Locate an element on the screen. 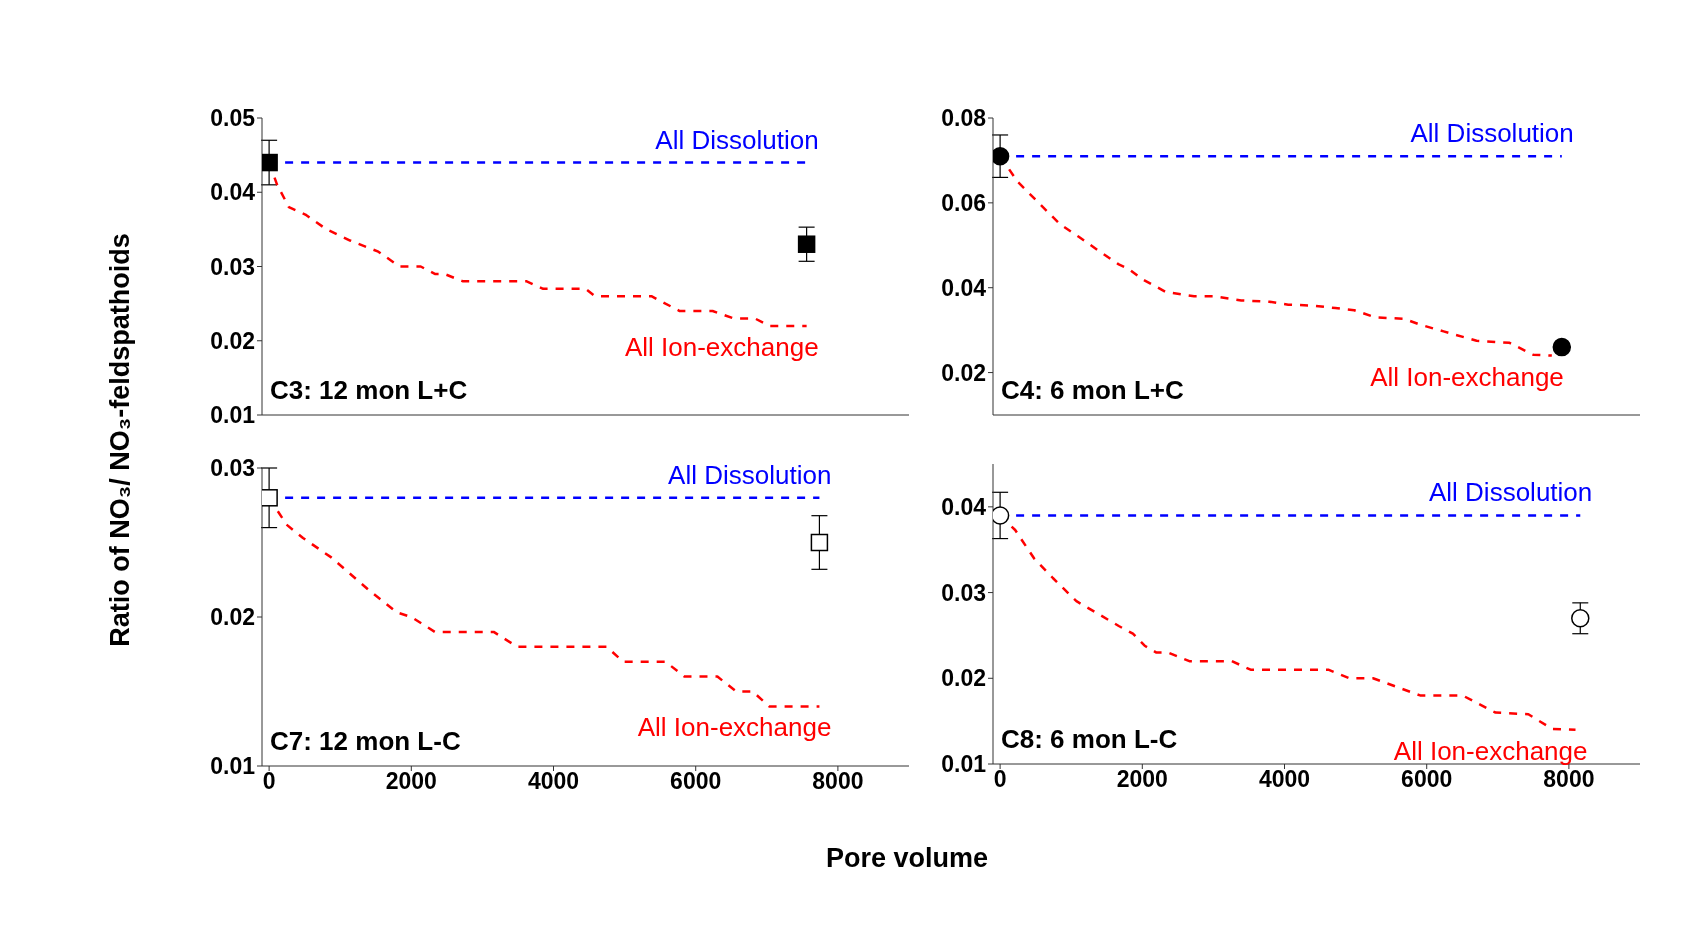 This screenshot has height=945, width=1705. text: C8: 6 mon L-C is located at coordinates (1089, 739).